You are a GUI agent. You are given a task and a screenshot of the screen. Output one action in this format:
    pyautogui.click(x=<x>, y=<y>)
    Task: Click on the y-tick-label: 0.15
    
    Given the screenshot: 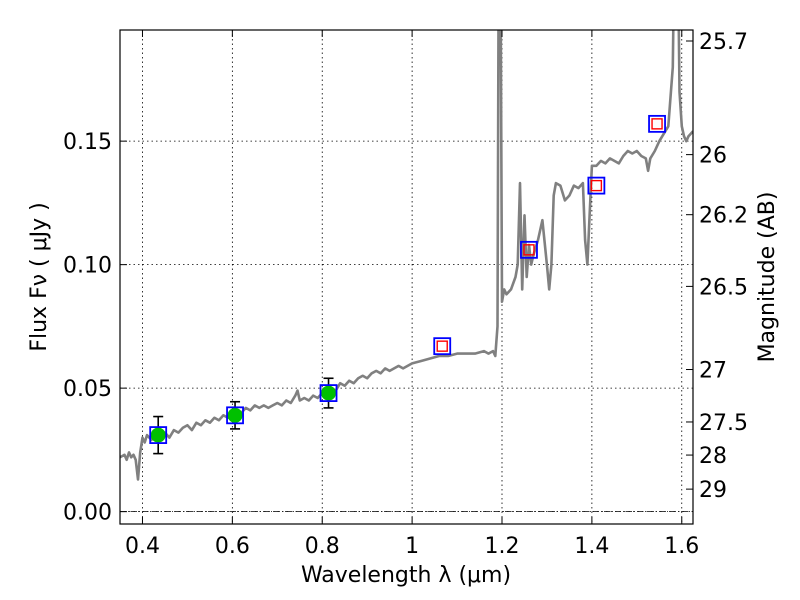 What is the action you would take?
    pyautogui.click(x=87, y=142)
    